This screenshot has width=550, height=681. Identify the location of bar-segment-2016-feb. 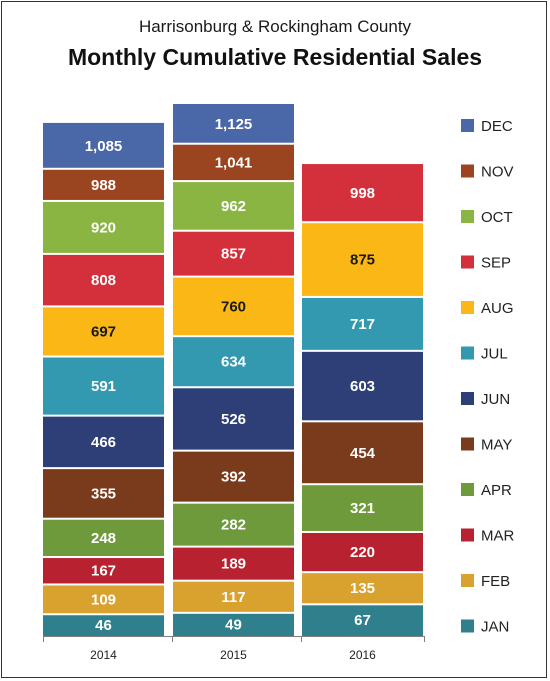
(362, 588).